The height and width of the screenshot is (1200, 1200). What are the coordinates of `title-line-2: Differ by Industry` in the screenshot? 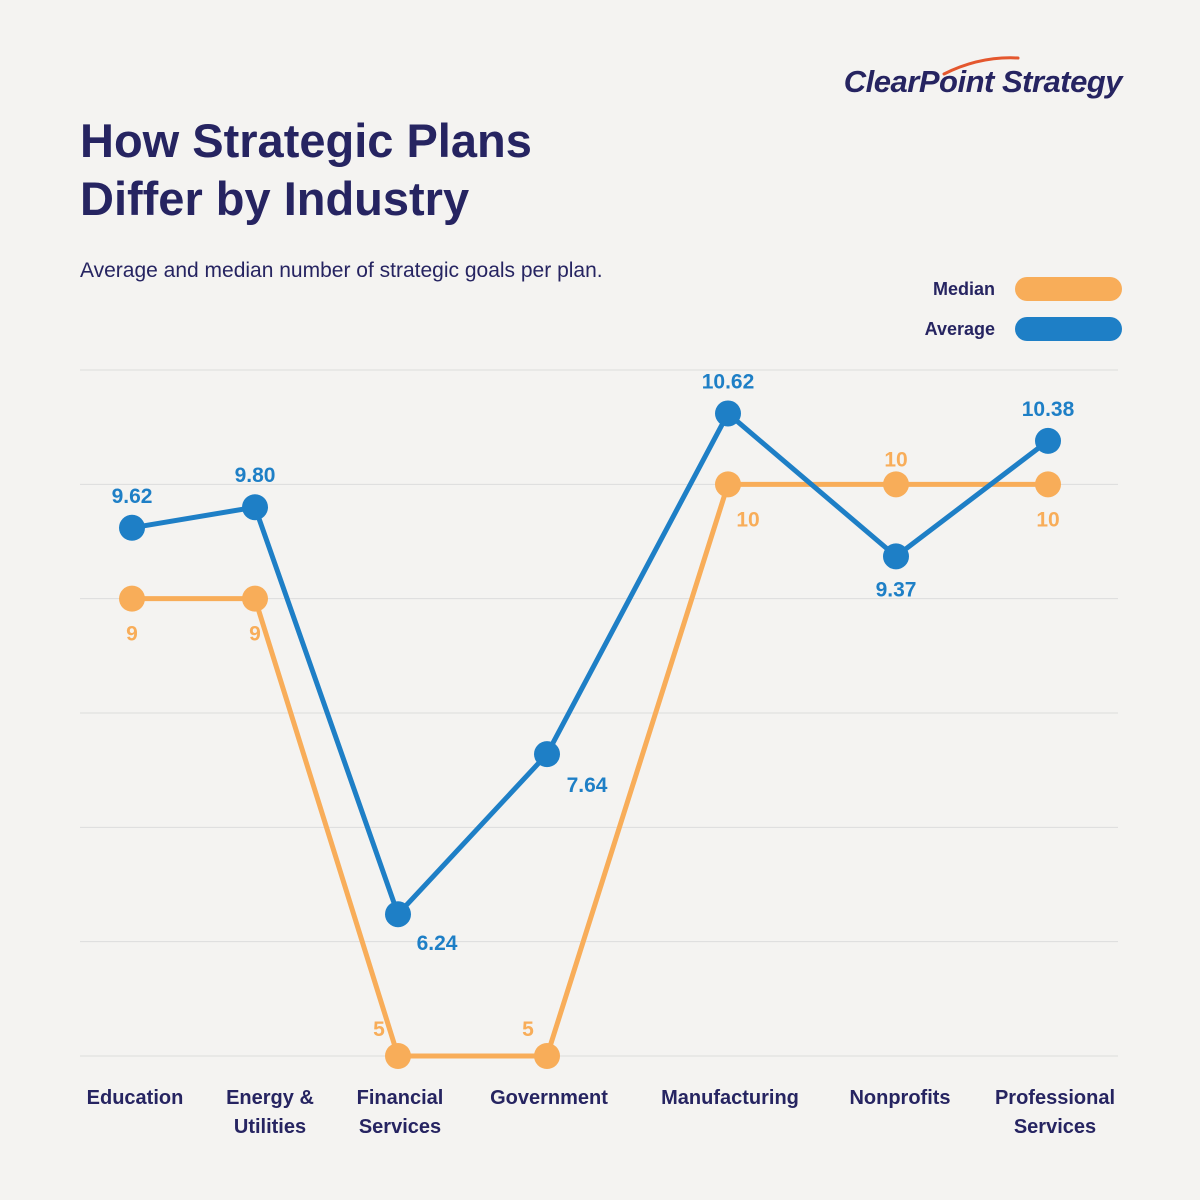 It's located at (275, 198).